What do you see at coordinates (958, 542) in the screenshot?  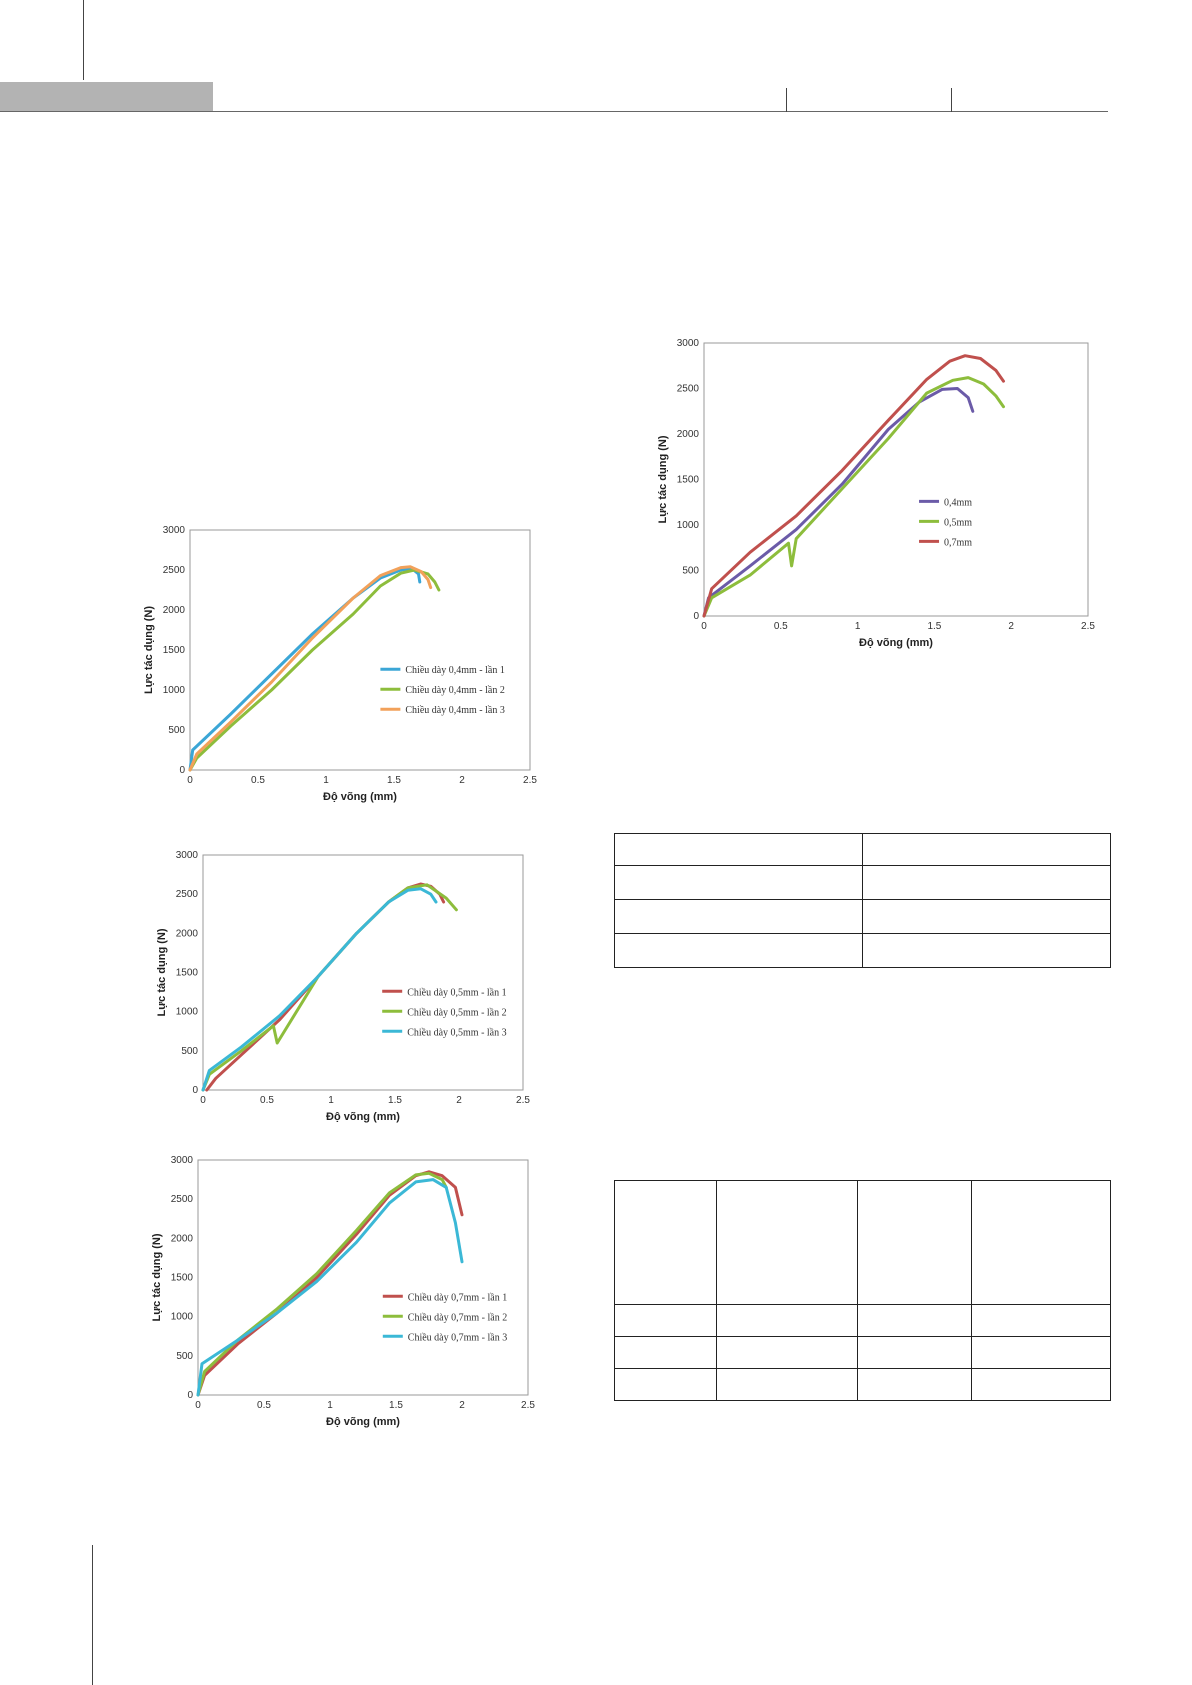 I see `legend-label: 0,7mm` at bounding box center [958, 542].